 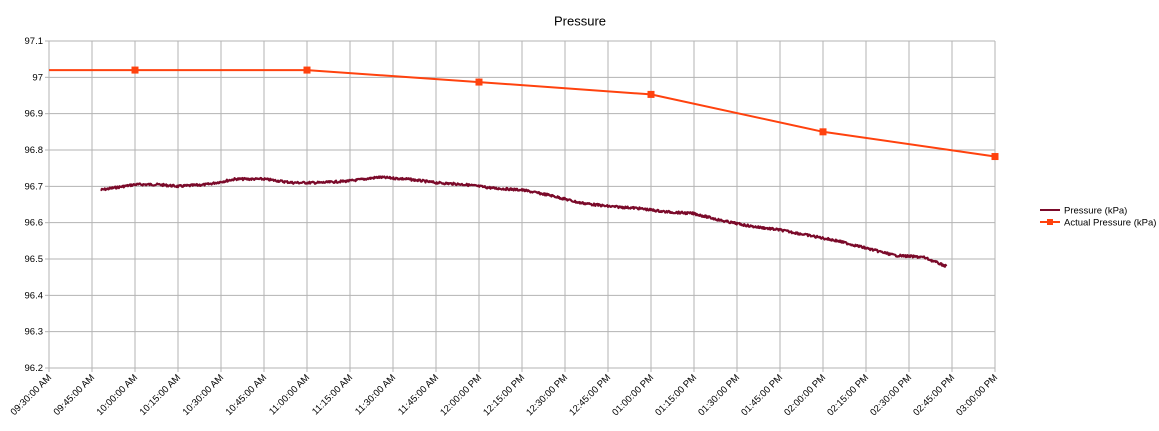 I want to click on x-tick-label: 02:30:00 PM, so click(x=891, y=395).